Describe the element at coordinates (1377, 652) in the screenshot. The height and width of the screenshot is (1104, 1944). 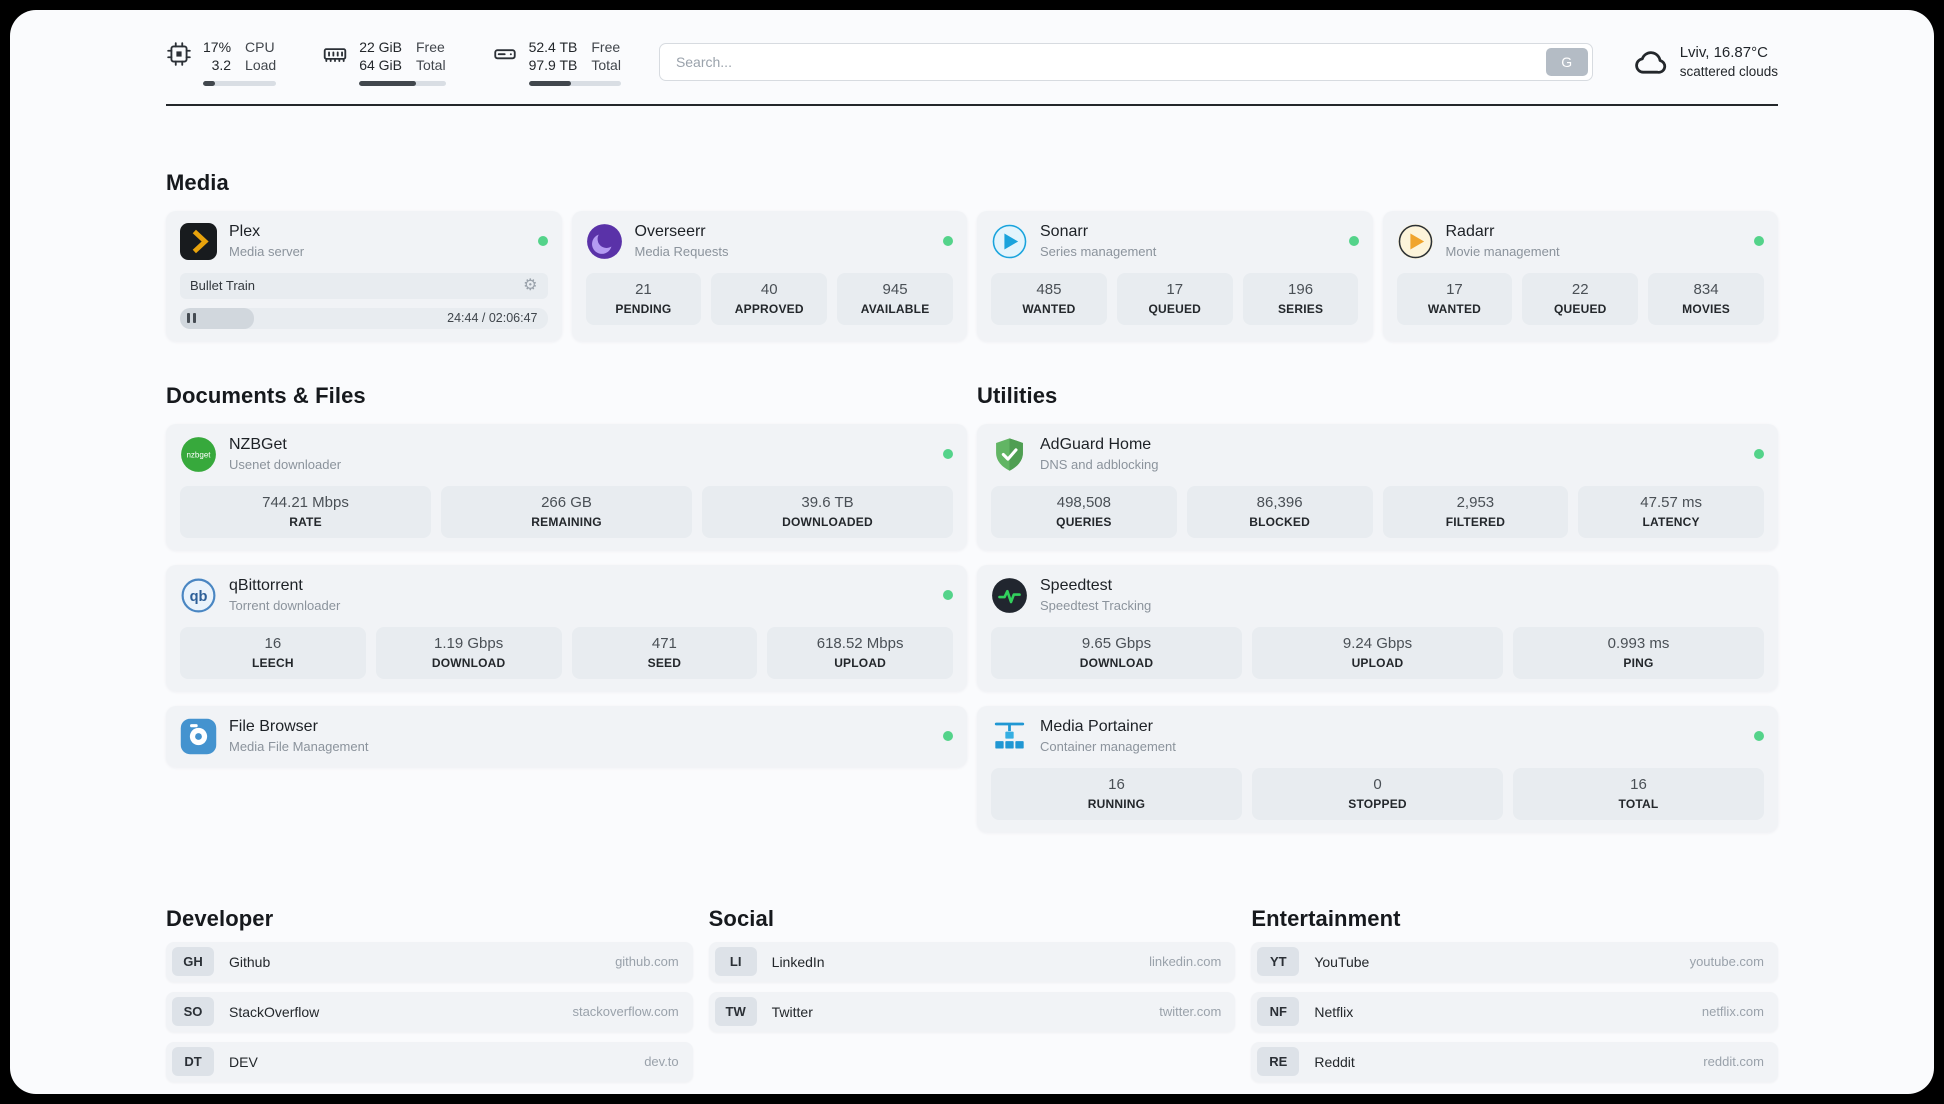
I see `stat-upload: 9.24 Gbps UPLOAD` at that location.